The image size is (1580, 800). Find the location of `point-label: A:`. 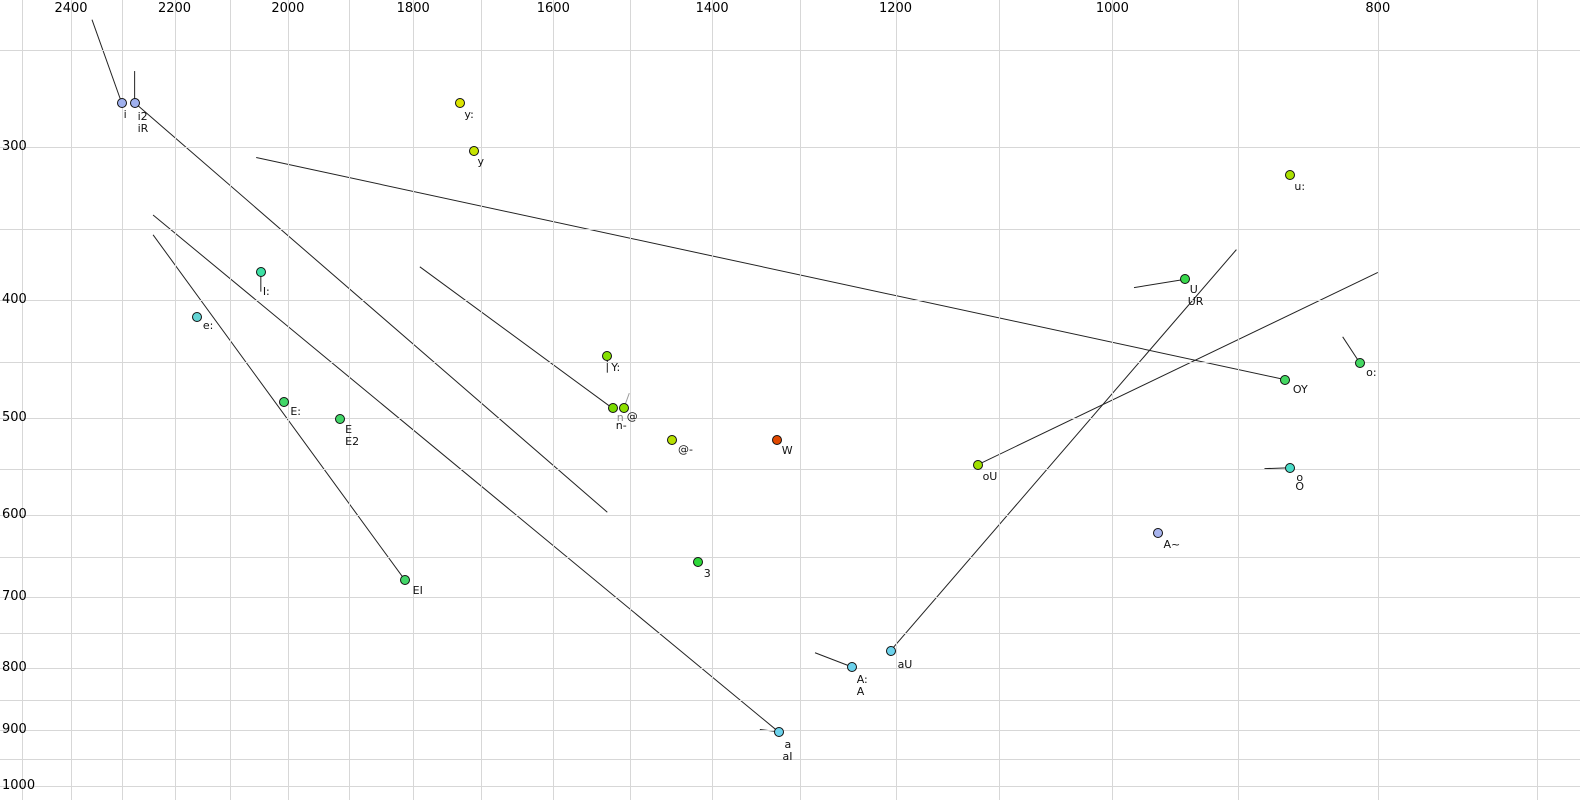

point-label: A: is located at coordinates (862, 679).